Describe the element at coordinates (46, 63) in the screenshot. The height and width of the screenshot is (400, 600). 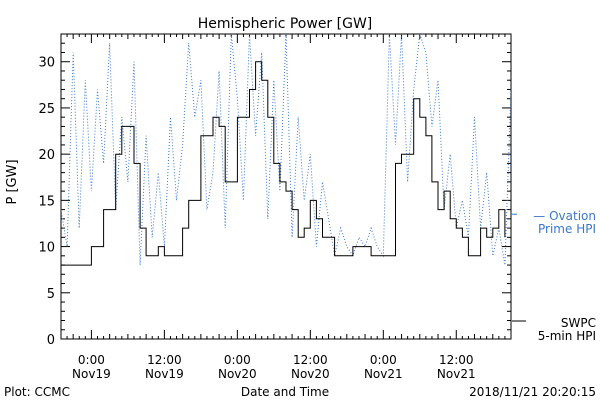
I see `y-tick-label: 30` at that location.